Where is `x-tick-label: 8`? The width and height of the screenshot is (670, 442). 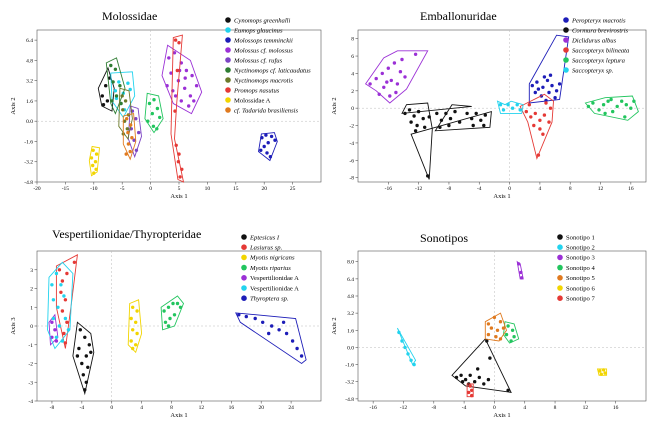
x-tick-label: 8 is located at coordinates (555, 408).